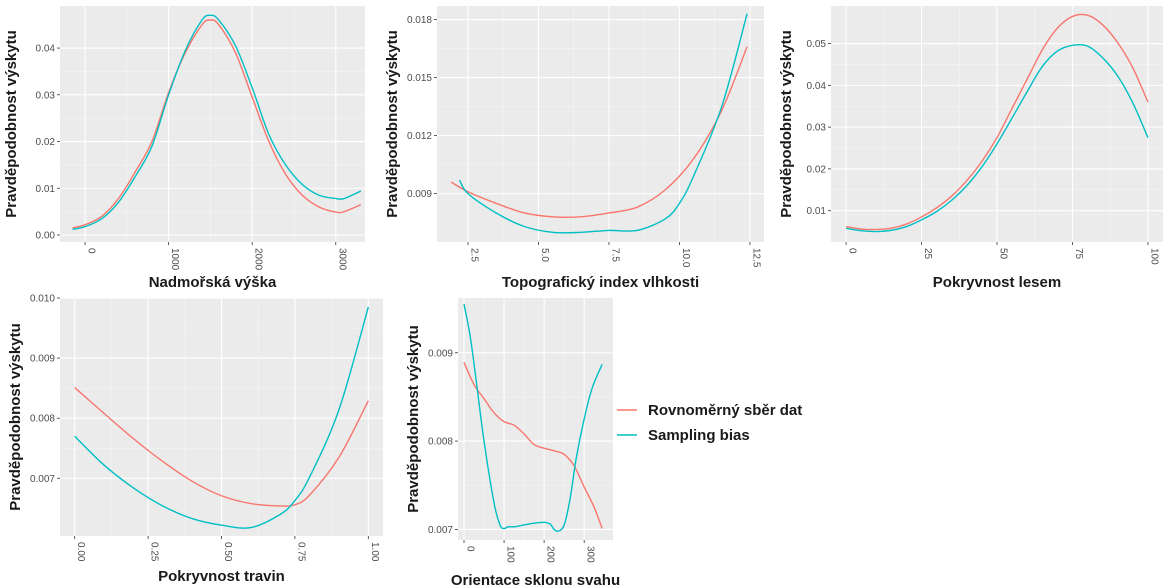  What do you see at coordinates (755, 258) in the screenshot?
I see `x-tick-label: 12.5` at bounding box center [755, 258].